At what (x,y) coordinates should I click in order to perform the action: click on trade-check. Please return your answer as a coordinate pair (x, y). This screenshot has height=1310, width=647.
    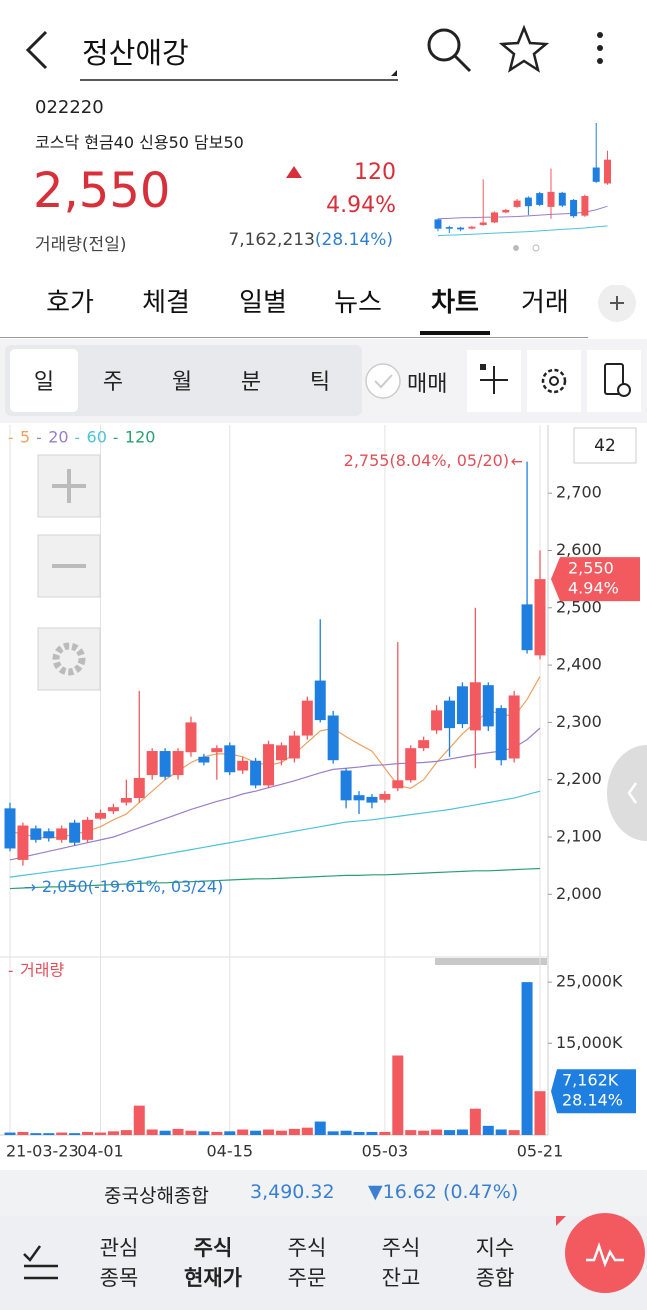
    Looking at the image, I should click on (384, 382).